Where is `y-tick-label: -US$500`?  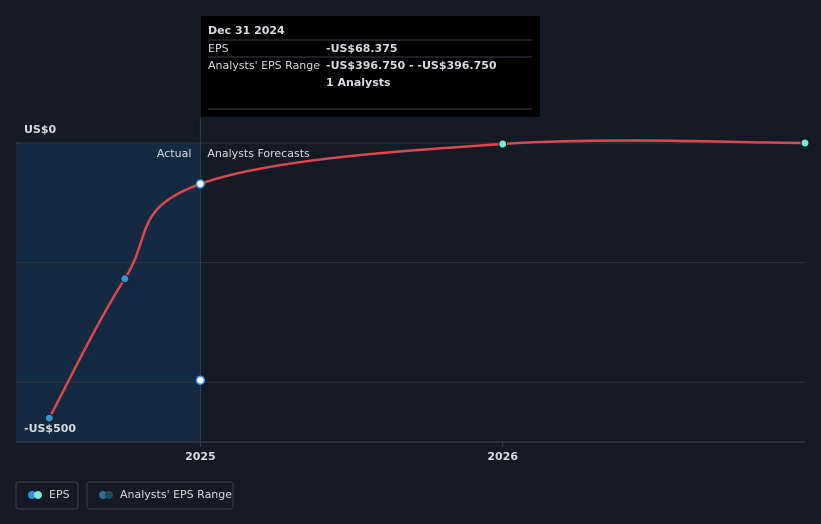 y-tick-label: -US$500 is located at coordinates (50, 428).